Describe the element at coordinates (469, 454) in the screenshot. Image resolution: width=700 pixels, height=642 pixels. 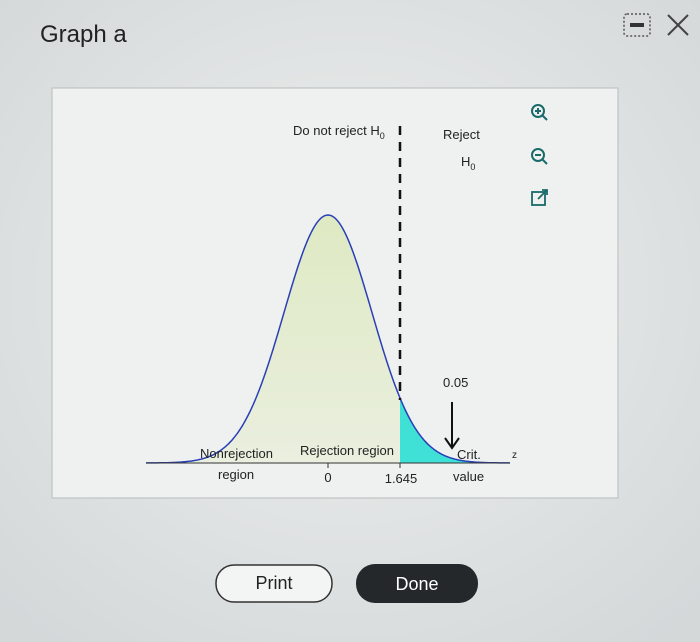
I see `crit-label: Crit.` at that location.